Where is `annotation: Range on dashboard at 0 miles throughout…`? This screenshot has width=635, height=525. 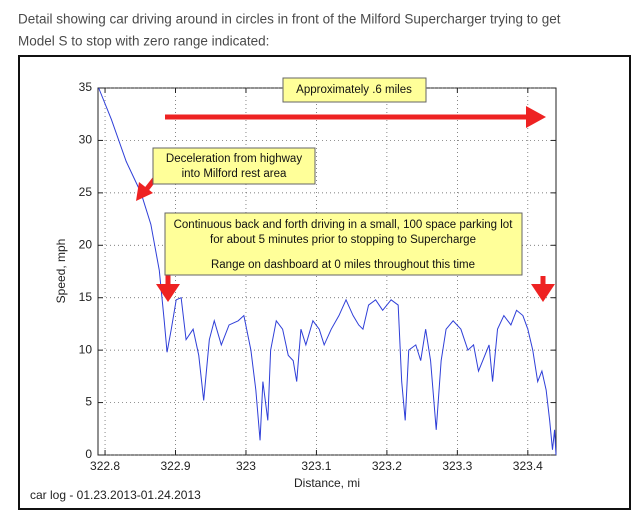
annotation: Range on dashboard at 0 miles throughout… is located at coordinates (343, 265).